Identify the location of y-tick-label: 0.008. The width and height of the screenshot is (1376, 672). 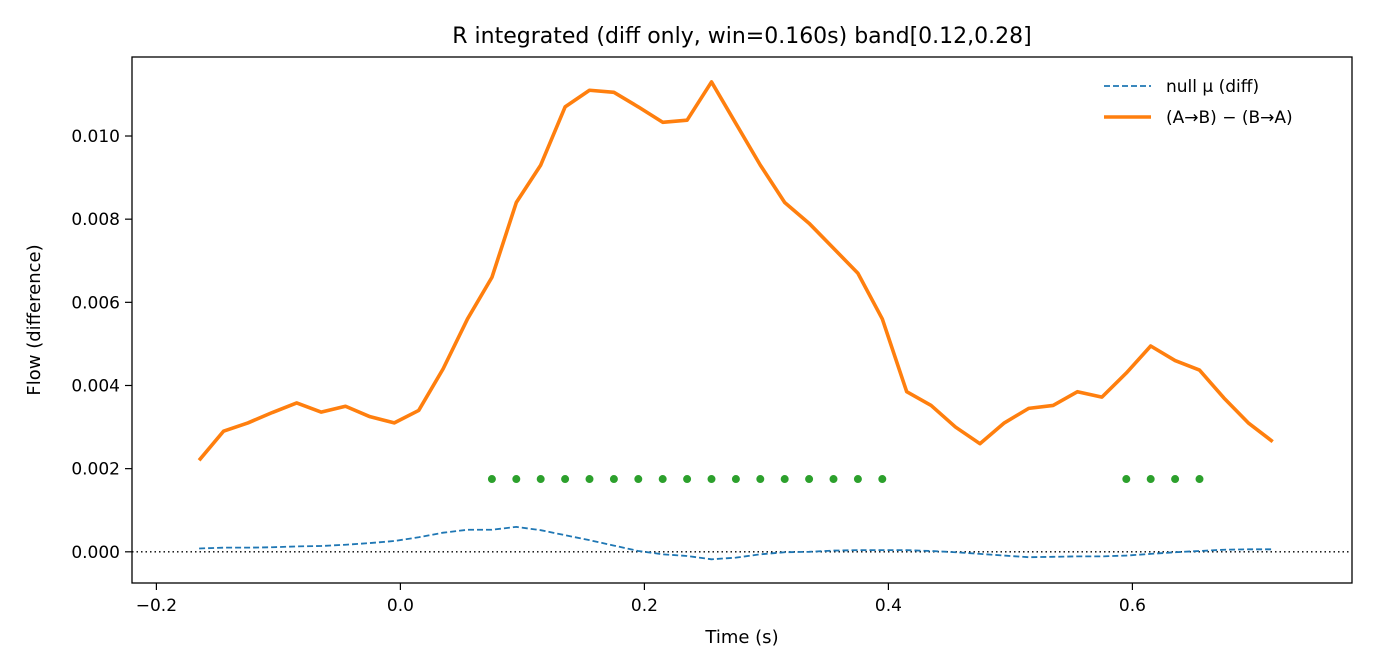
(95, 220).